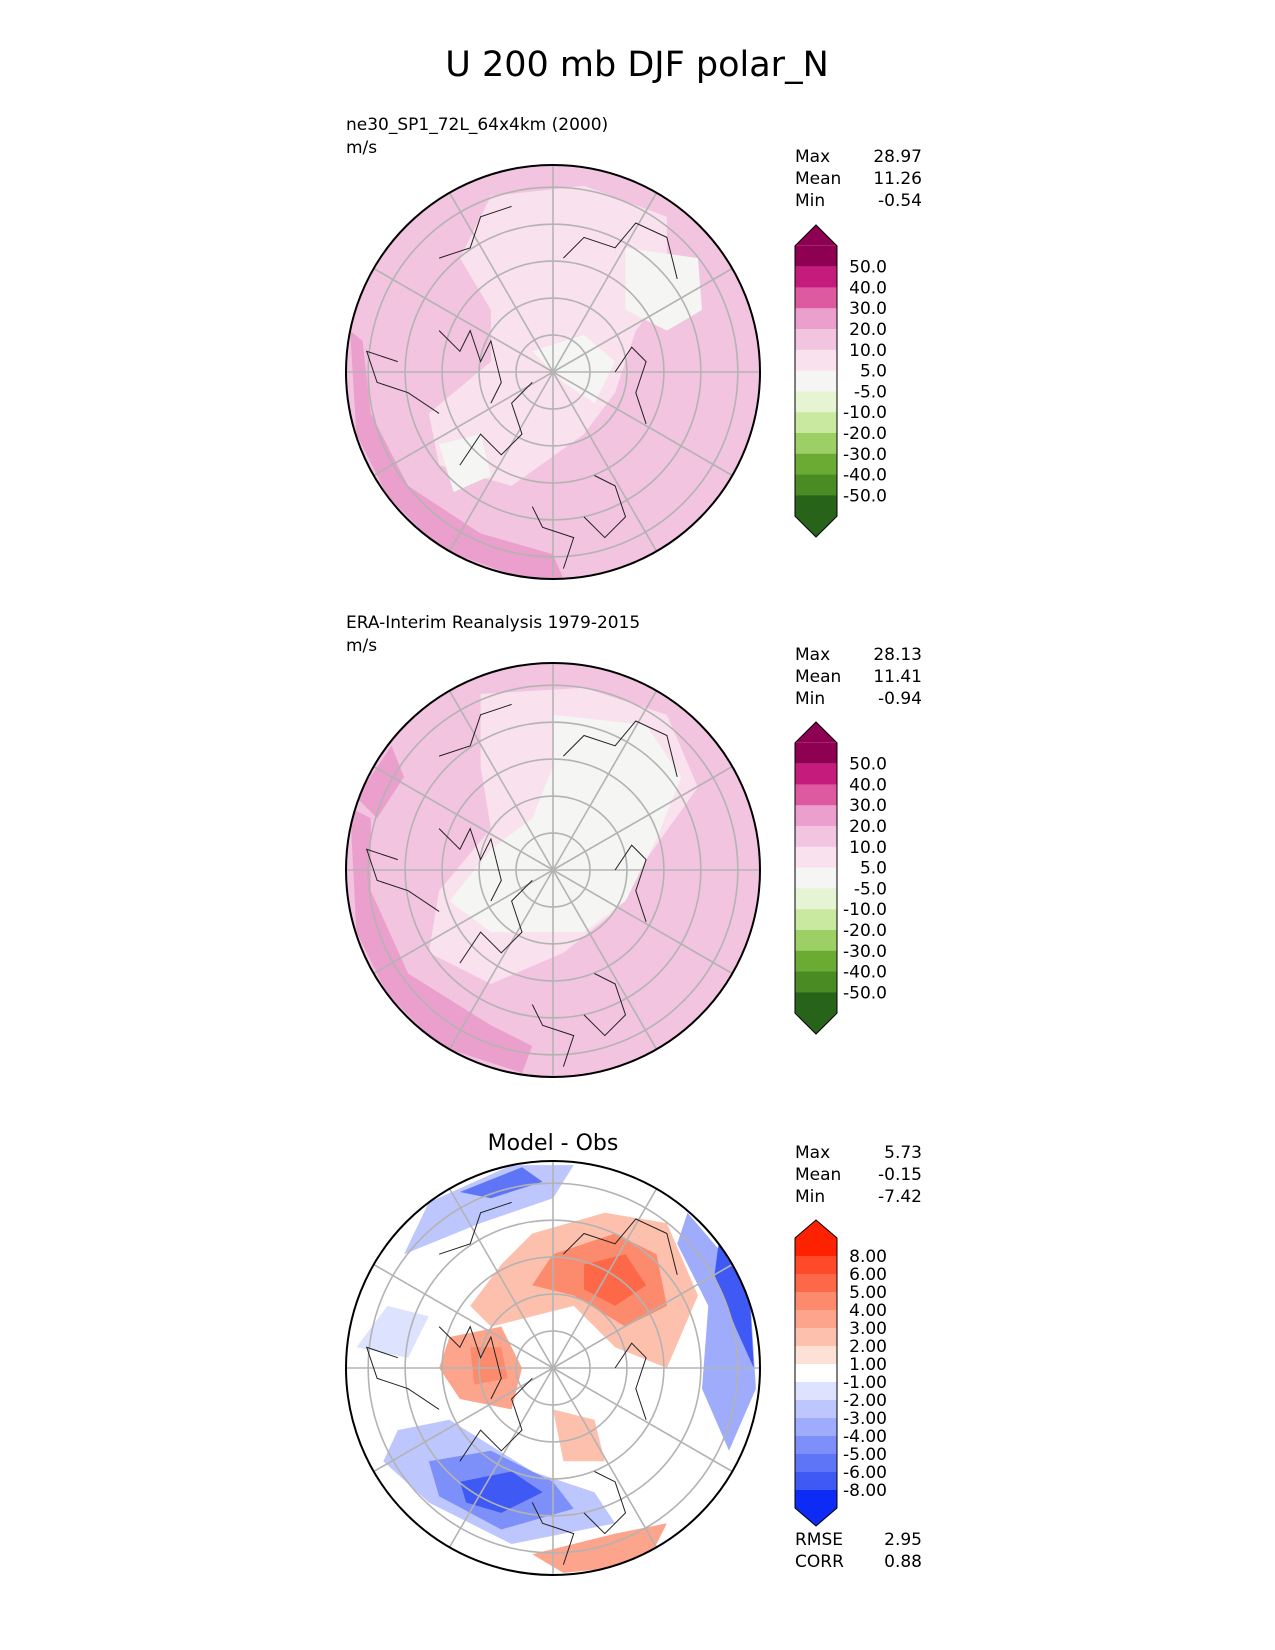 The image size is (1275, 1650). I want to click on colorbar-tick-label: -1.00, so click(865, 1383).